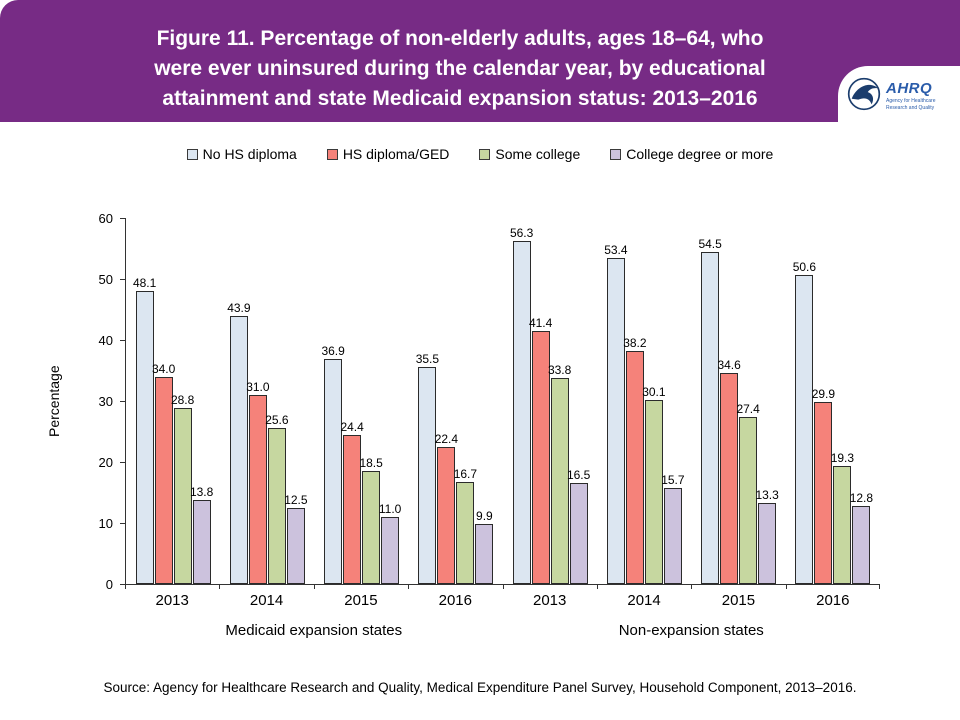 This screenshot has width=960, height=720. I want to click on bar-no-hs-diploma: 43.9, so click(239, 442).